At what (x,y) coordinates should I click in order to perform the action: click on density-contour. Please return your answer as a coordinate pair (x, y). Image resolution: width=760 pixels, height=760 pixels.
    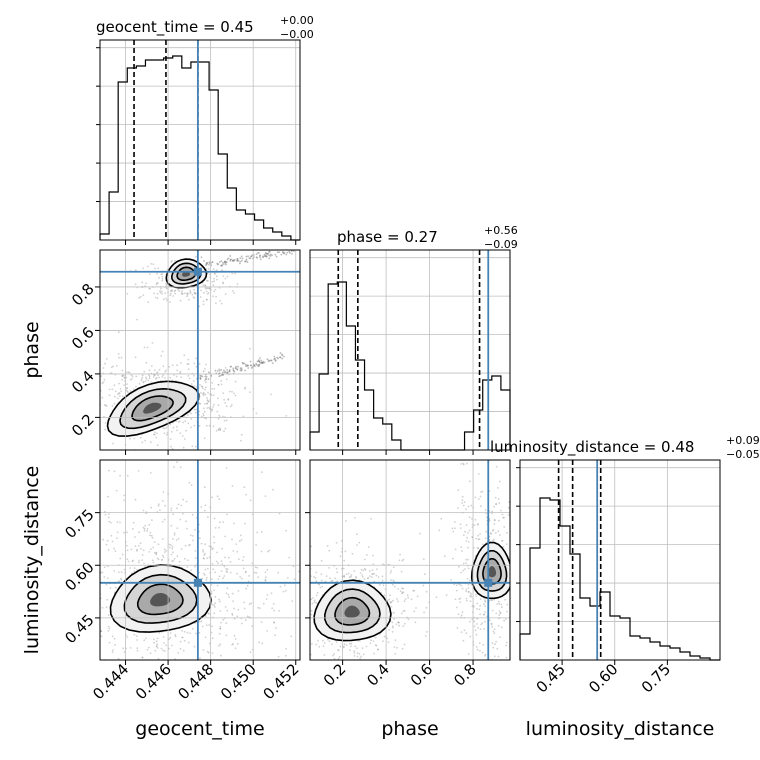
    Looking at the image, I should click on (492, 572).